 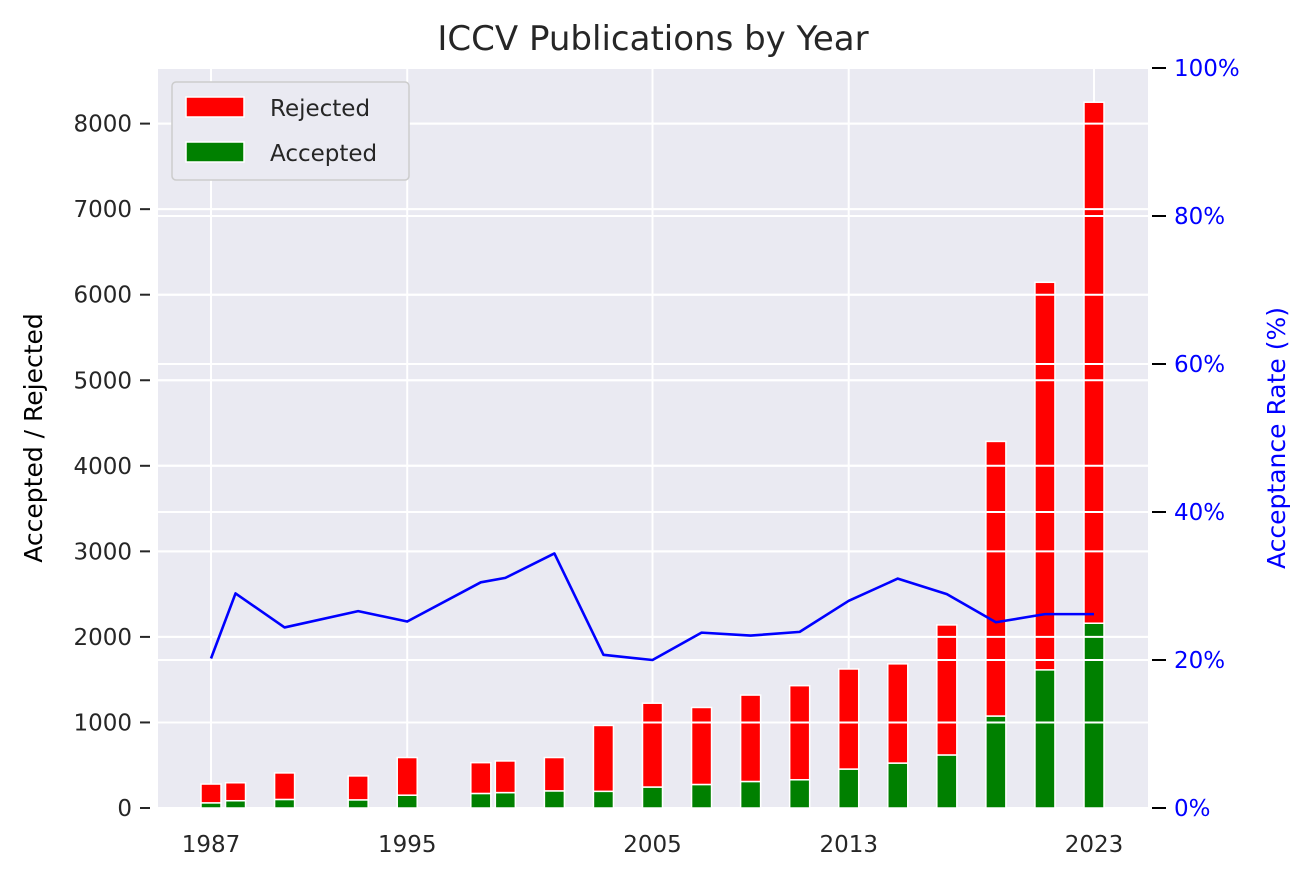 What do you see at coordinates (320, 109) in the screenshot?
I see `legend-label-rejected: Rejected` at bounding box center [320, 109].